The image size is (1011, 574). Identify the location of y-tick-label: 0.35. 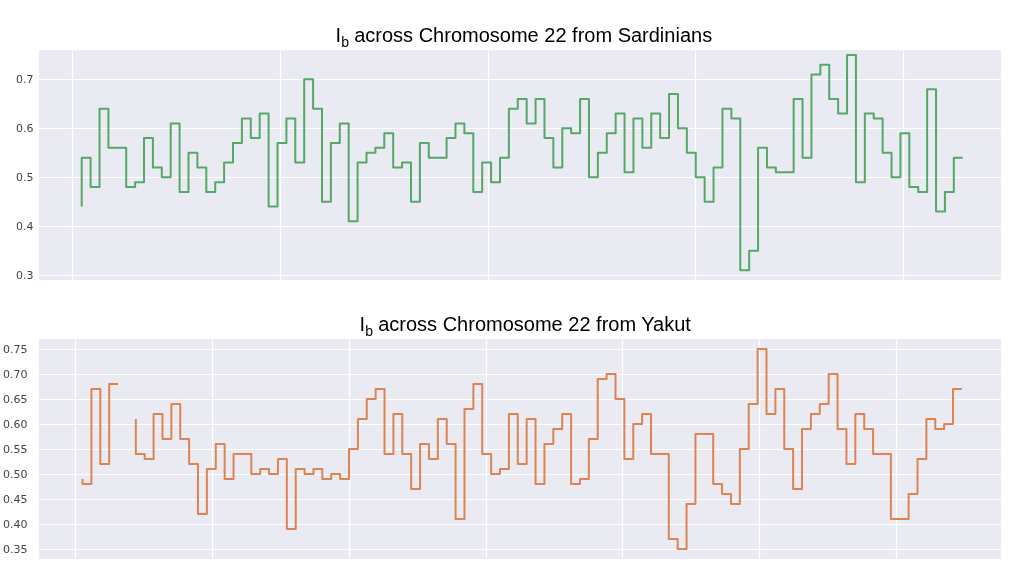
(15, 549).